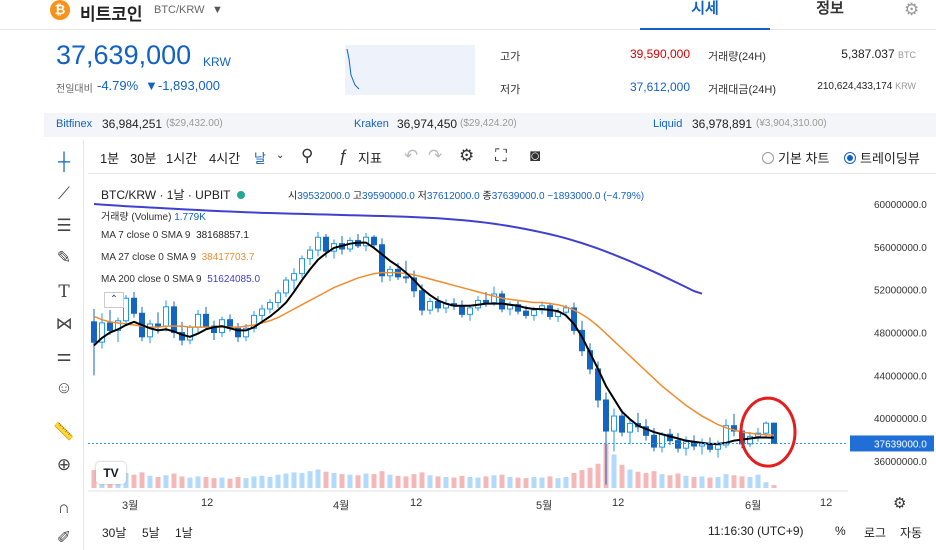 The width and height of the screenshot is (936, 550). What do you see at coordinates (74, 89) in the screenshot?
I see `prev-day-label: 전일대비` at bounding box center [74, 89].